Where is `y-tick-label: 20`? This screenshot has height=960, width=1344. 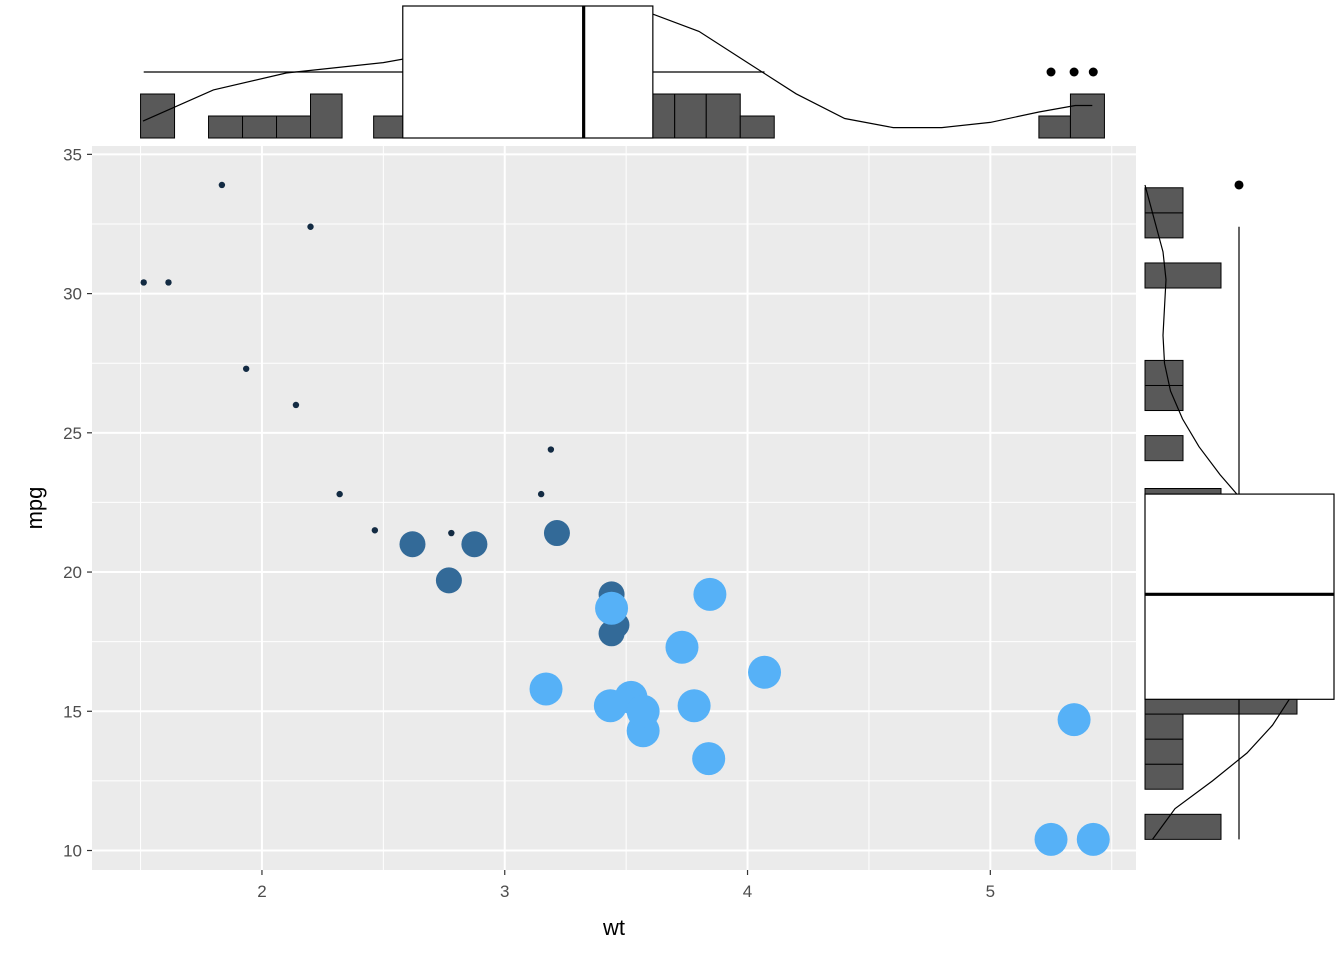
y-tick-label: 20 is located at coordinates (72, 572).